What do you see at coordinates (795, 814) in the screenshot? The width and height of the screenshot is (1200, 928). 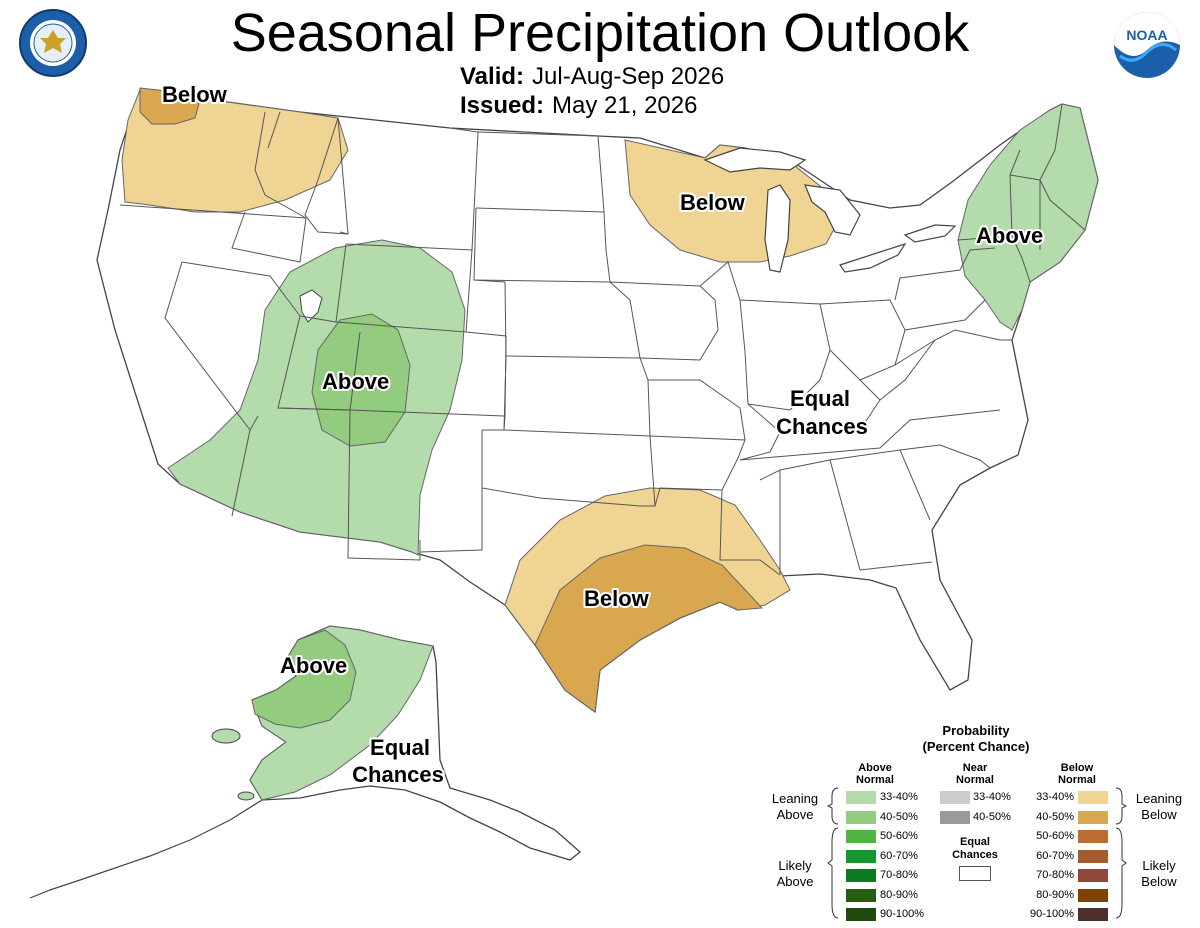 I see `legend-leaning-above-line2: Above` at bounding box center [795, 814].